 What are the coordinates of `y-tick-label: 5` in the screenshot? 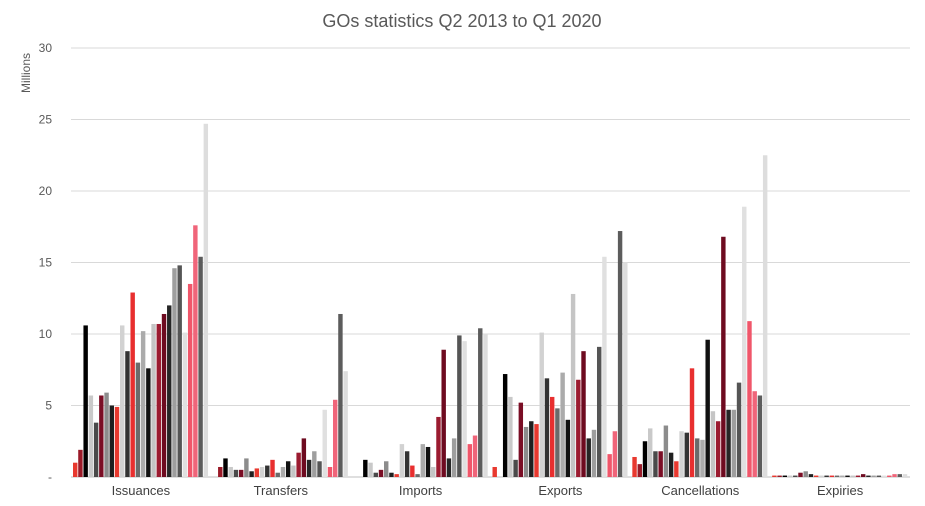 It's located at (48, 406).